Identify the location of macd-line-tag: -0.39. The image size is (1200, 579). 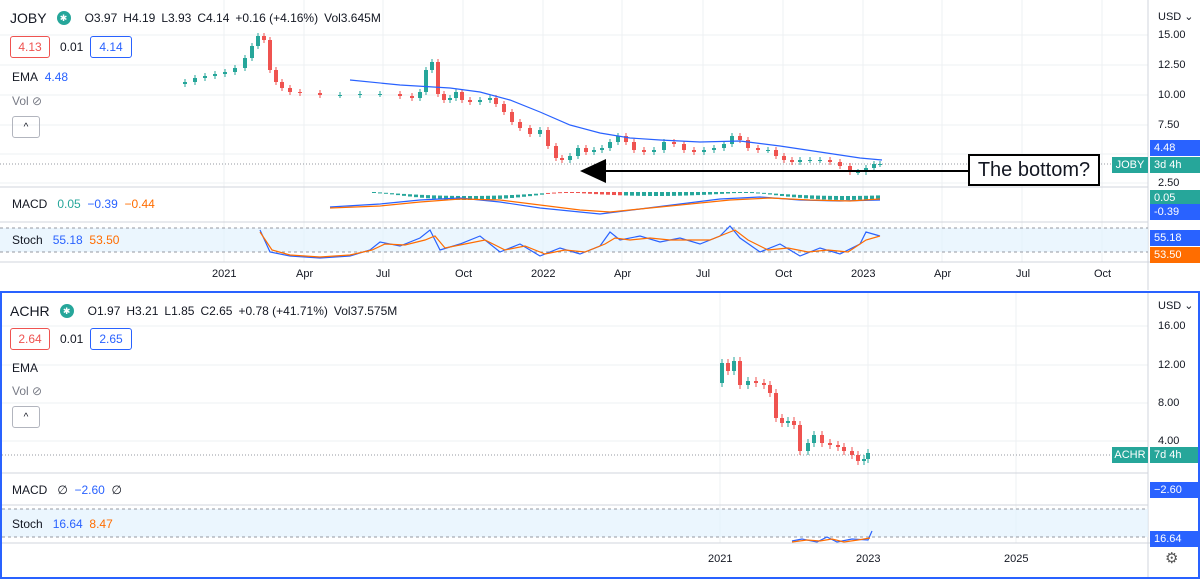
(1175, 212).